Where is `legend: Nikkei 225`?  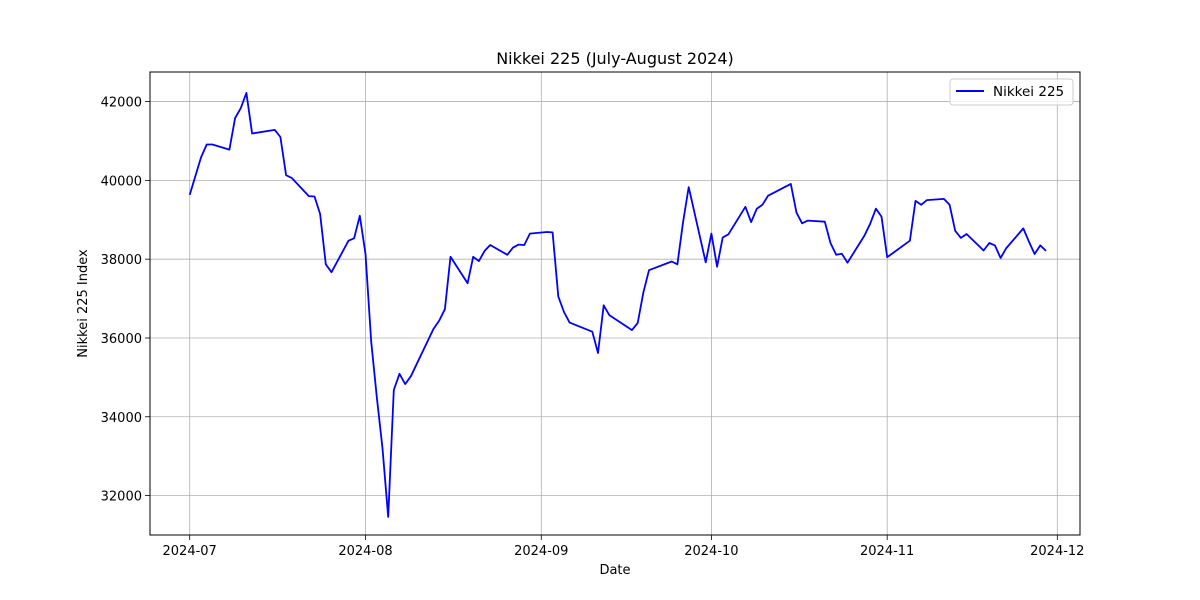
legend: Nikkei 225 is located at coordinates (1011, 92).